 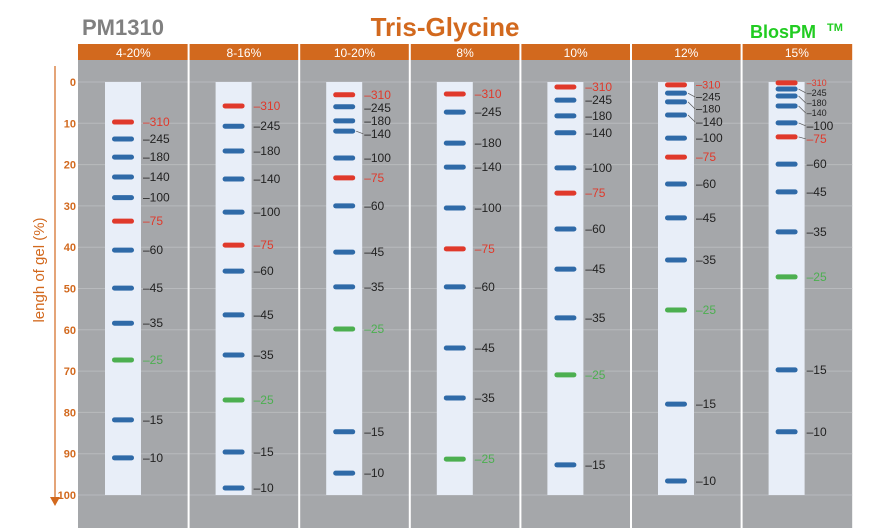 What do you see at coordinates (70, 455) in the screenshot?
I see `y-tick-label: 90` at bounding box center [70, 455].